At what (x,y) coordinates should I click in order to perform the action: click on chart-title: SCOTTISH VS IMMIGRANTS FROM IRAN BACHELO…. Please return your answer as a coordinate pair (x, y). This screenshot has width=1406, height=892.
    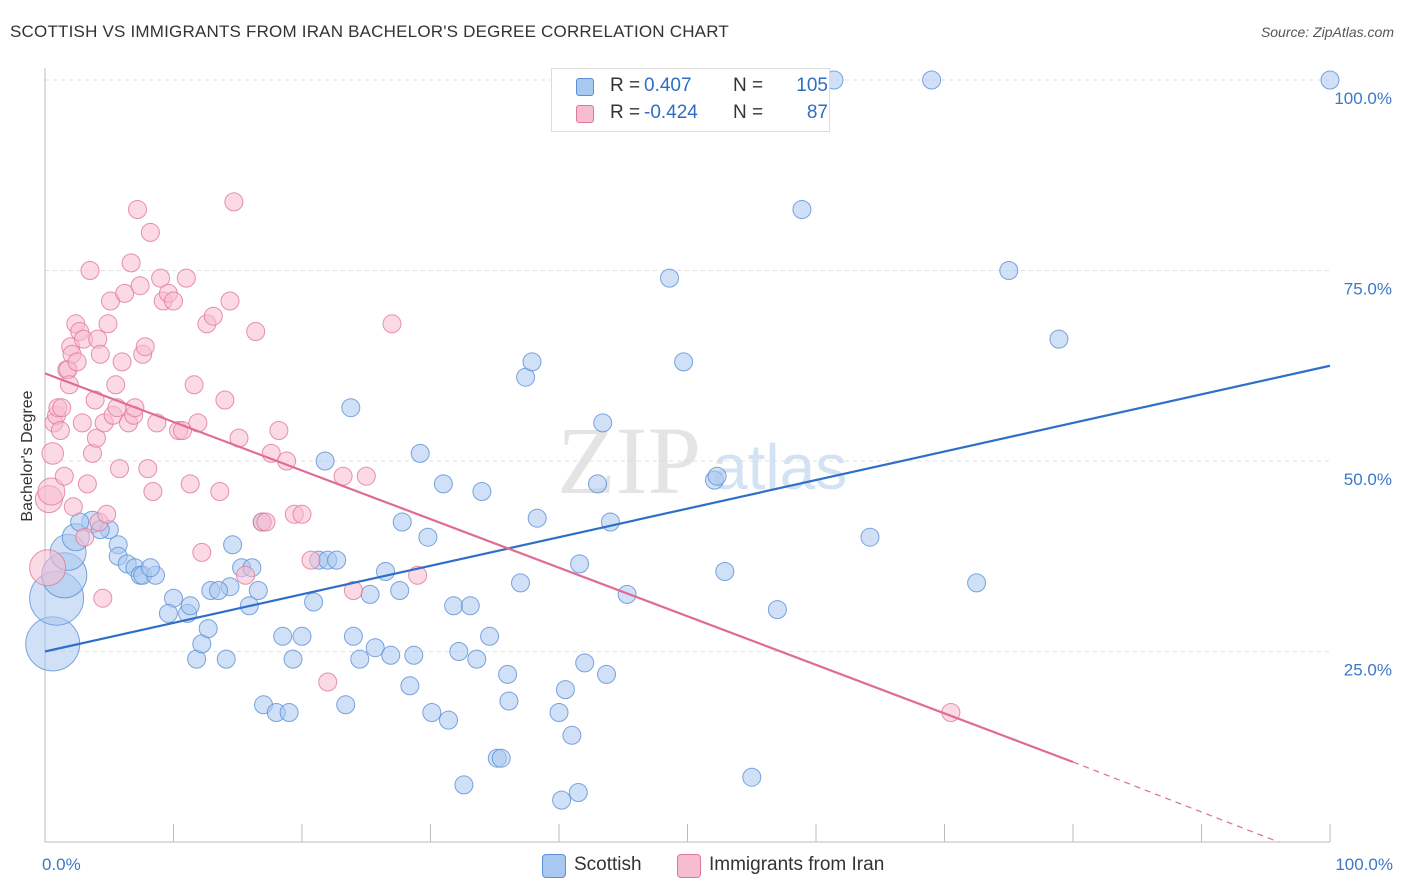
    Looking at the image, I should click on (369, 31).